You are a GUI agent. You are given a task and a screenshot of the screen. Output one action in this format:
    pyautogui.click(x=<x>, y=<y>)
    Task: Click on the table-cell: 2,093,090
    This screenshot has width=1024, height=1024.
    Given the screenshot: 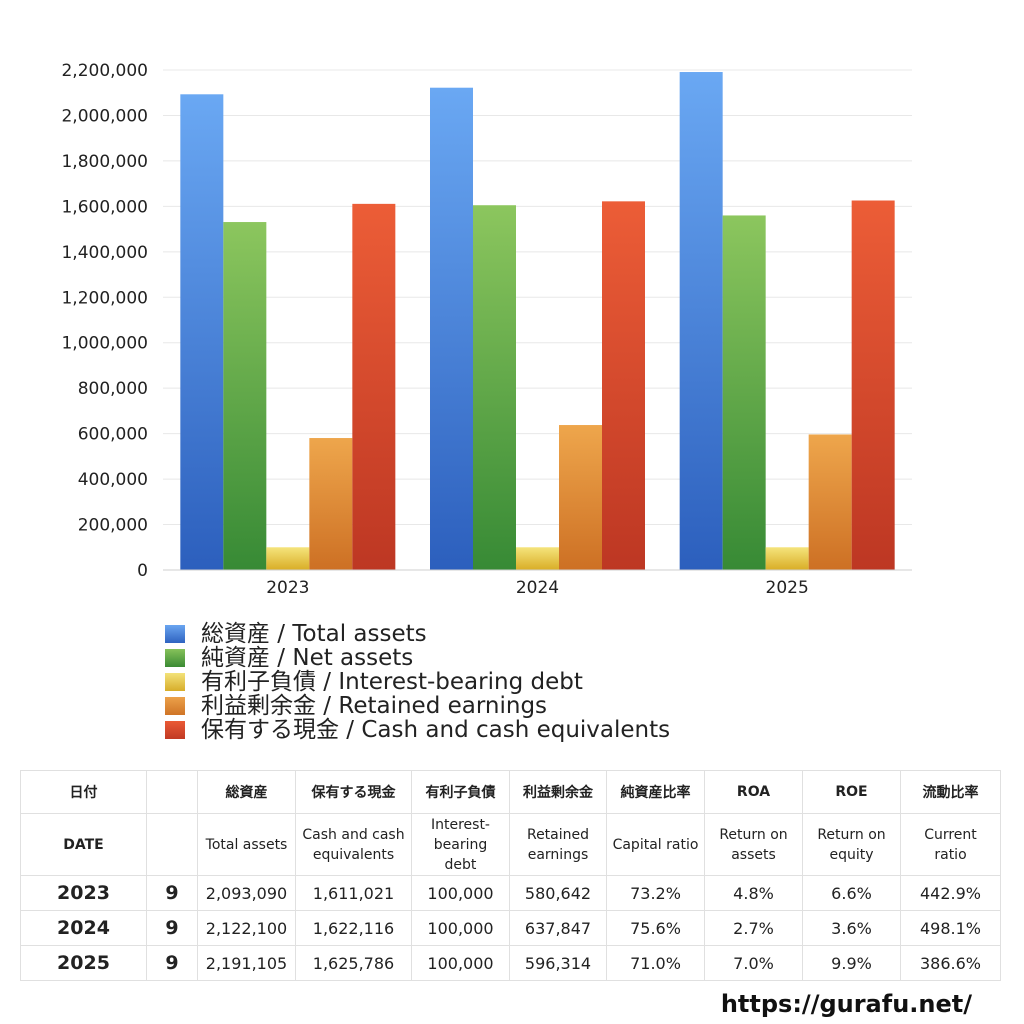 What is the action you would take?
    pyautogui.click(x=246, y=893)
    